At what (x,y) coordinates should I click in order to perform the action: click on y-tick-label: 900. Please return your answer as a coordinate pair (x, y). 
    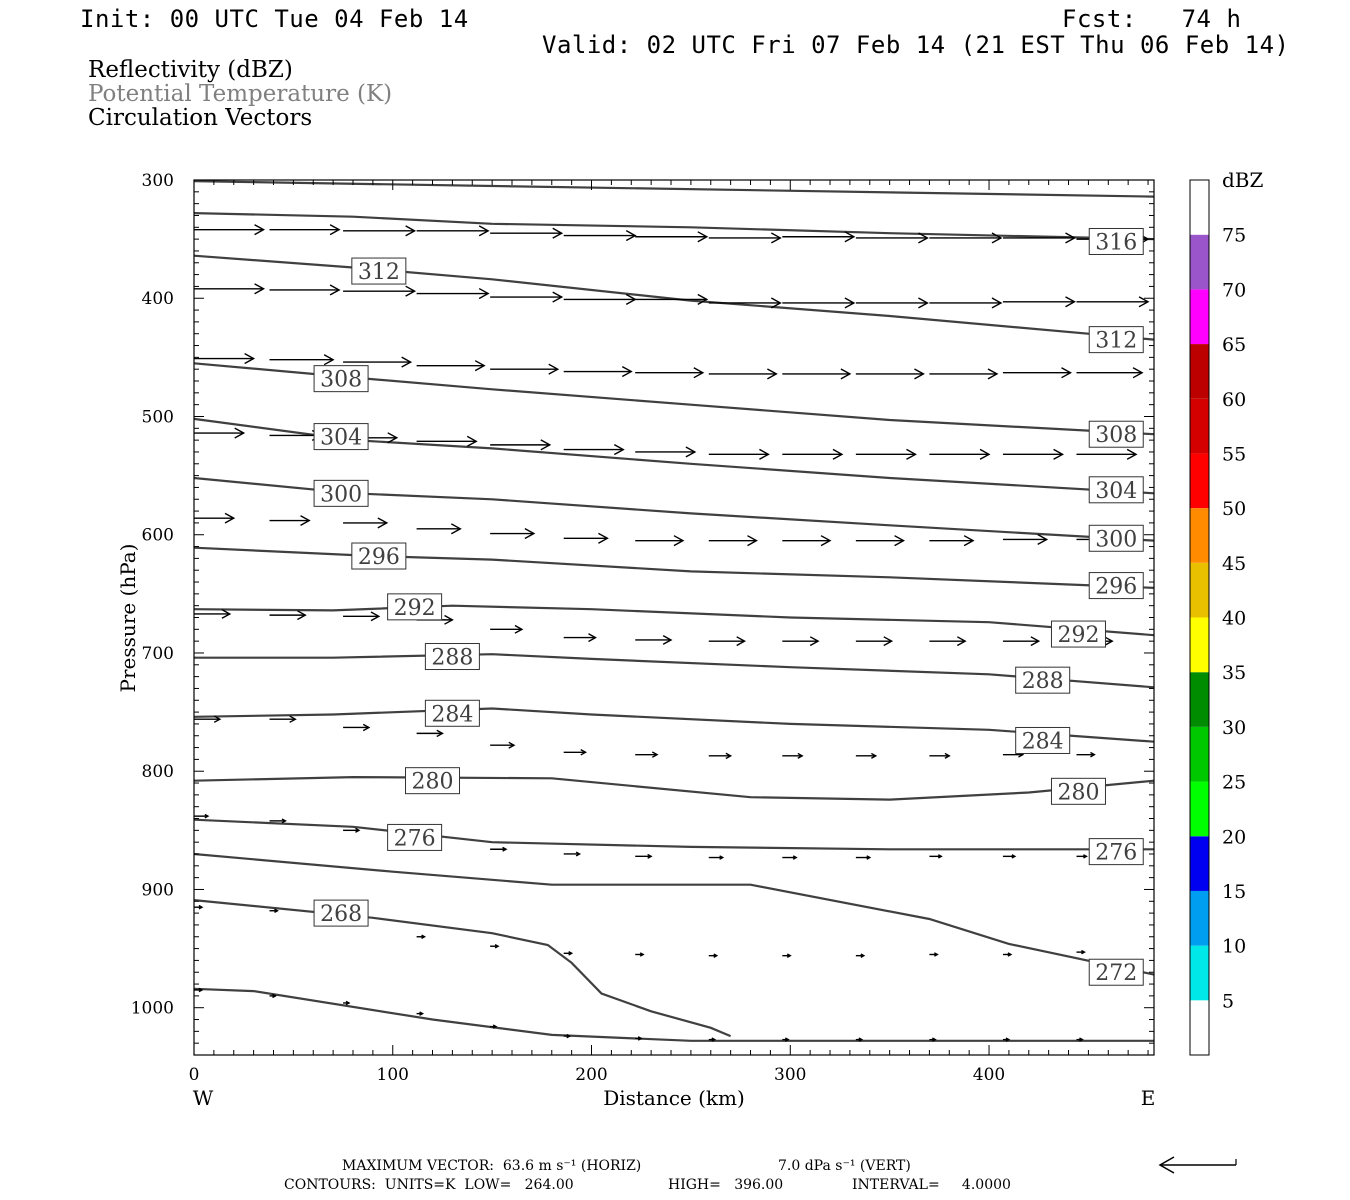
    Looking at the image, I should click on (158, 890).